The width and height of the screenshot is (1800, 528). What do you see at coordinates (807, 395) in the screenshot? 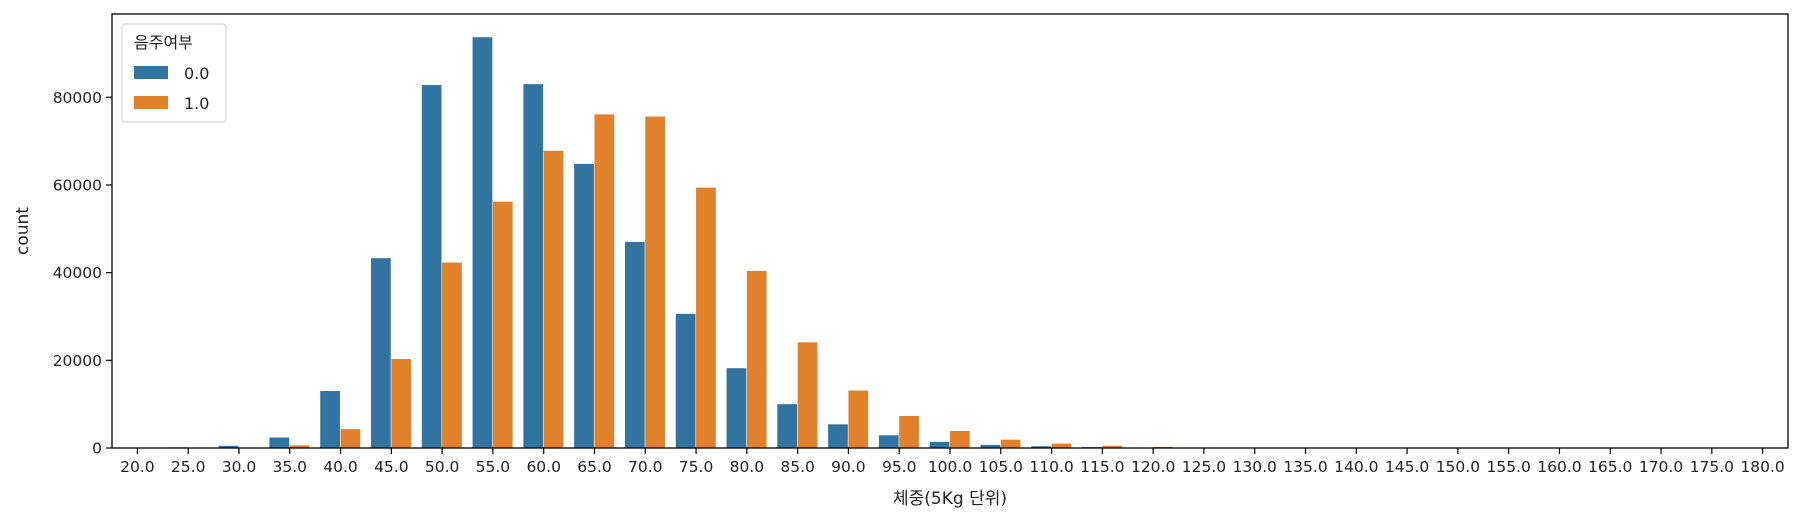
I see `bar-1.0-85.0` at bounding box center [807, 395].